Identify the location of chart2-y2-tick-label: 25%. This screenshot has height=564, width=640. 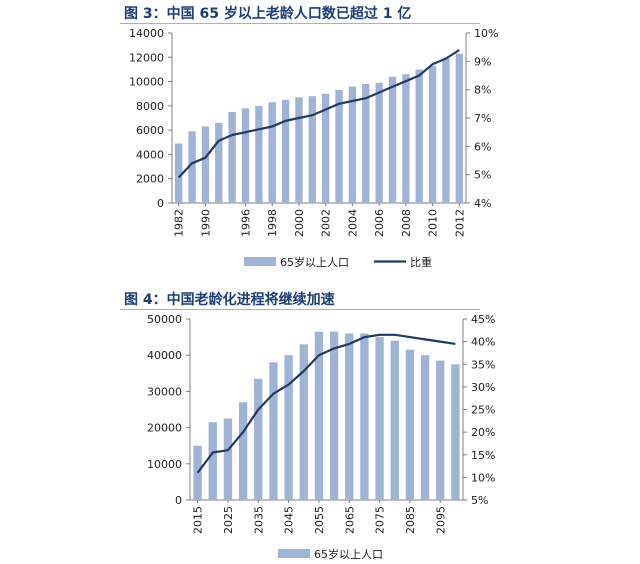
(483, 410).